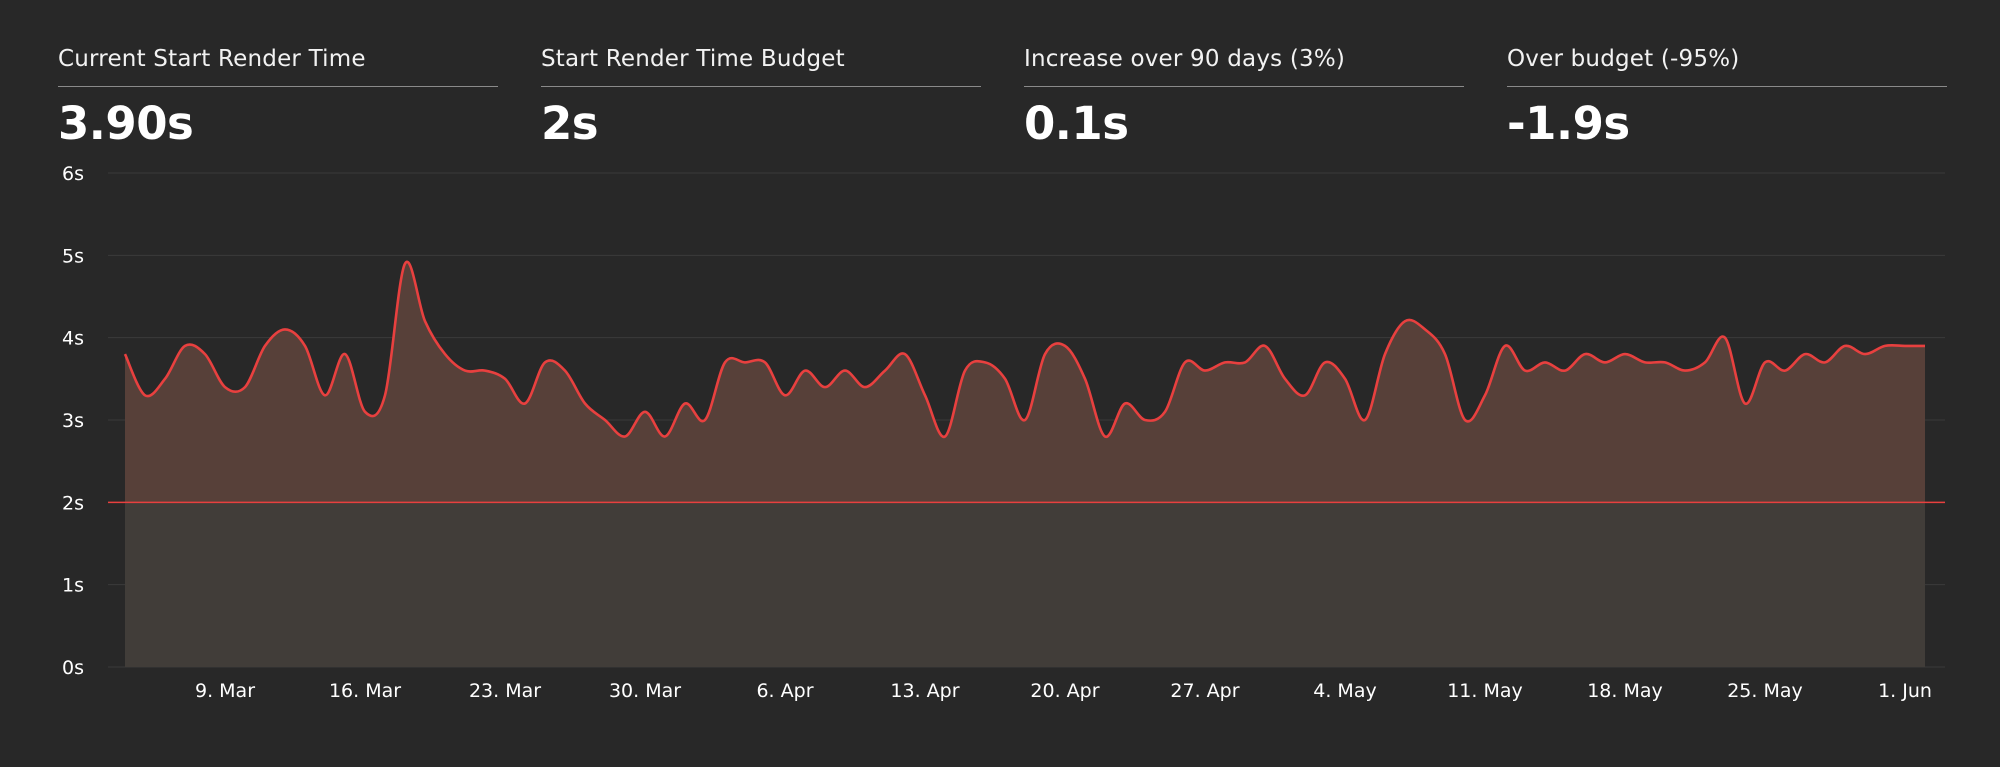 The height and width of the screenshot is (767, 2000). Describe the element at coordinates (1076, 123) in the screenshot. I see `stat-value: 0.1s` at that location.